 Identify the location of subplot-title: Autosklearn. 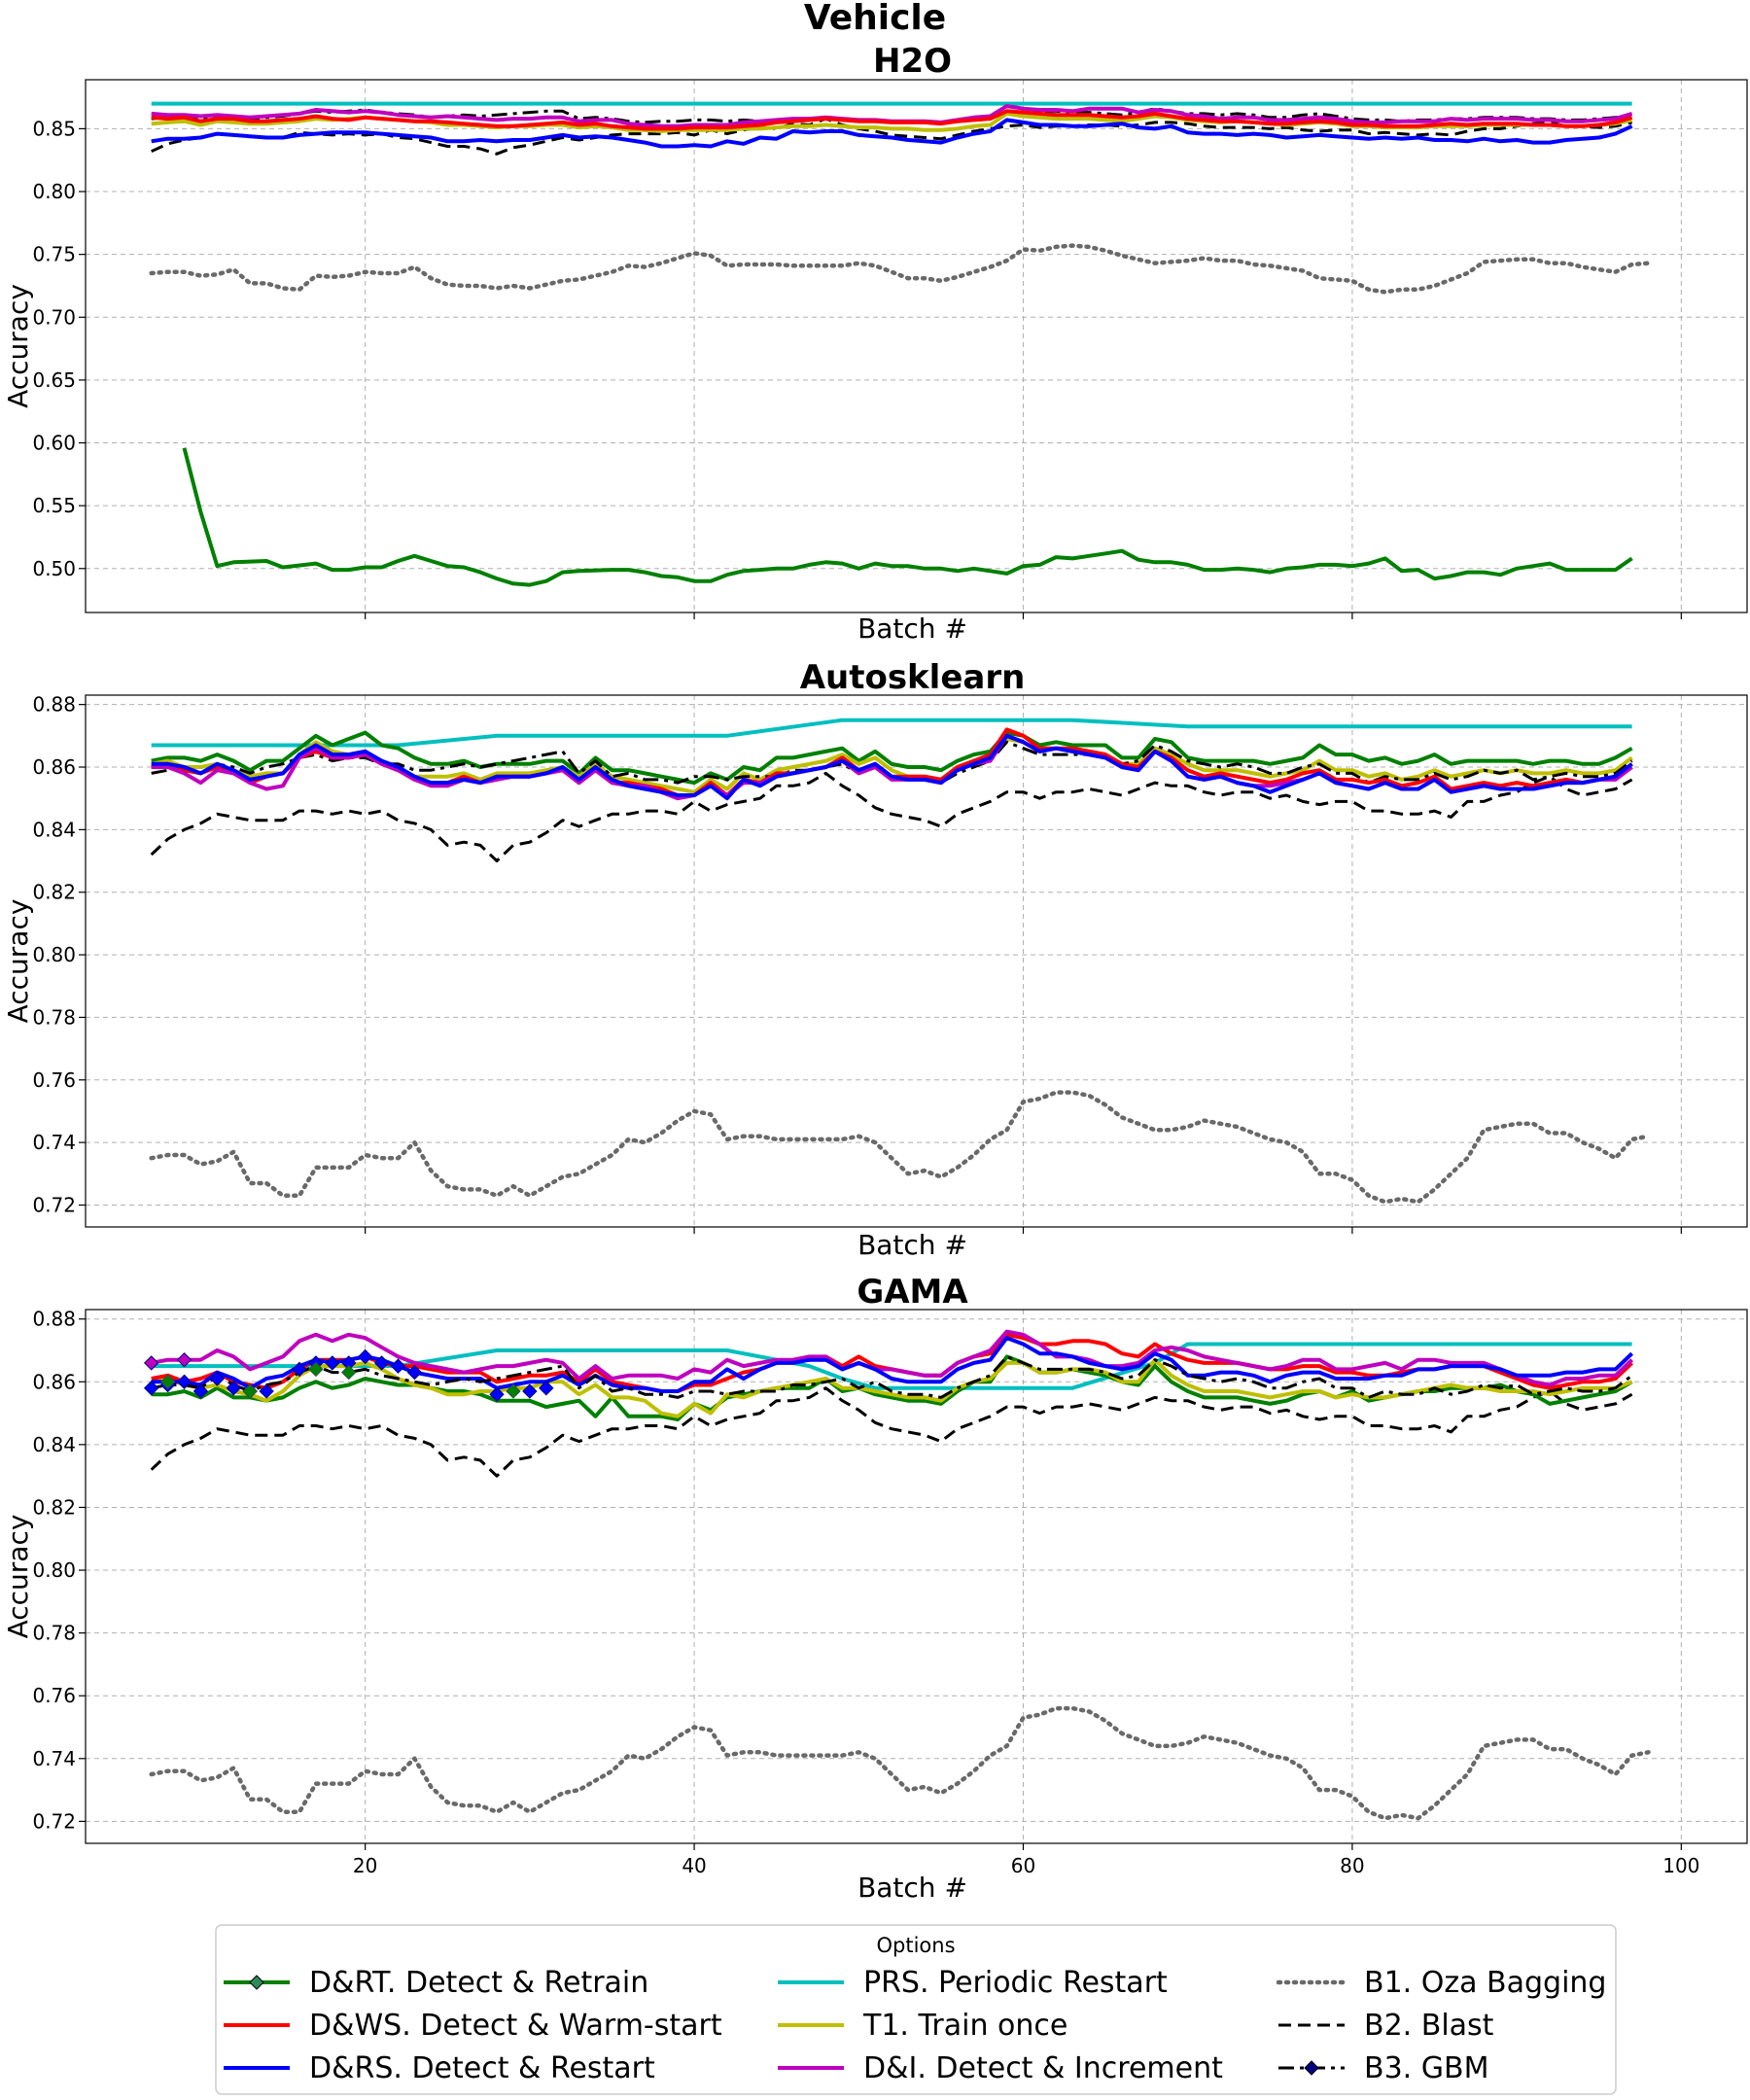
(913, 677).